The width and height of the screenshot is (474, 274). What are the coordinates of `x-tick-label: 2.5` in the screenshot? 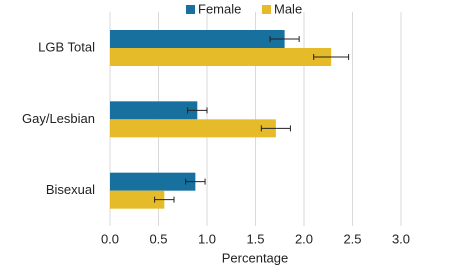 It's located at (352, 238).